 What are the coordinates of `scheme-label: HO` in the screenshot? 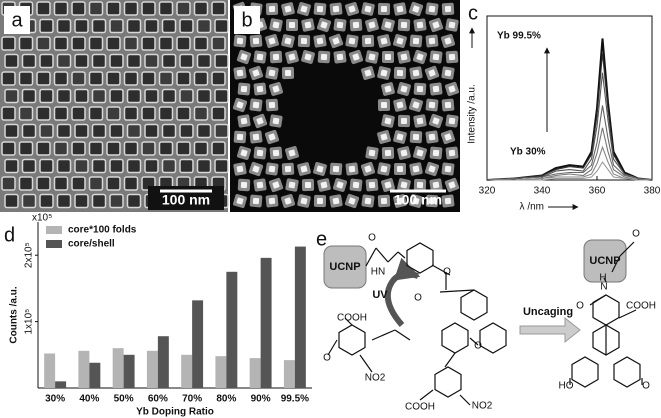 It's located at (566, 386).